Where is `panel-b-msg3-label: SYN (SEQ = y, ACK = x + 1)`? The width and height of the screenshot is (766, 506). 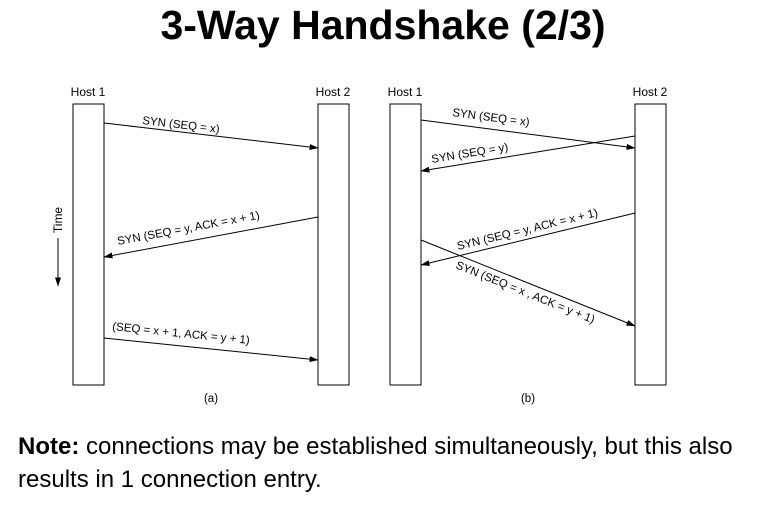
panel-b-msg3-label: SYN (SEQ = y, ACK = x + 1) is located at coordinates (527, 230).